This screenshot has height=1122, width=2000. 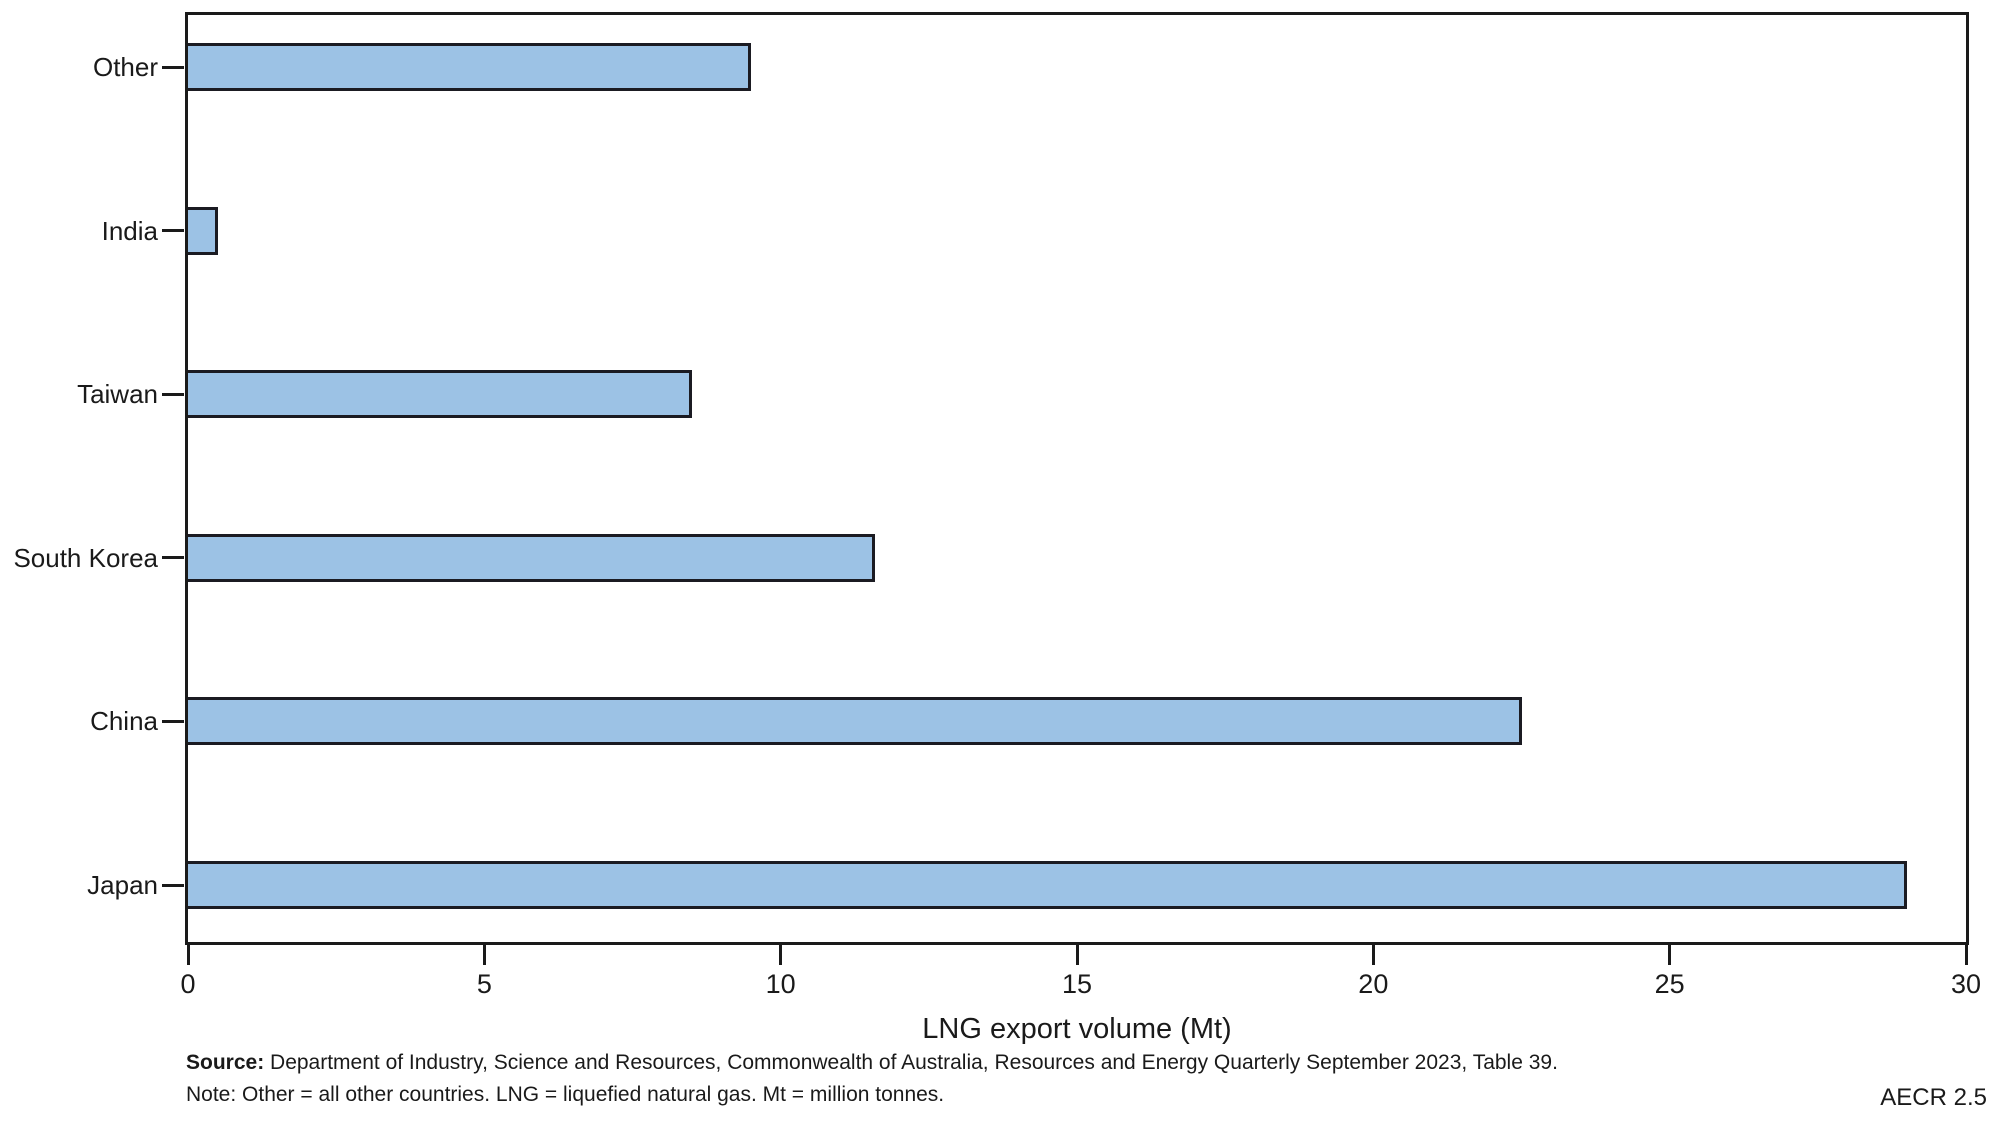 I want to click on figure-reference: AECR 2.5, so click(x=1933, y=1097).